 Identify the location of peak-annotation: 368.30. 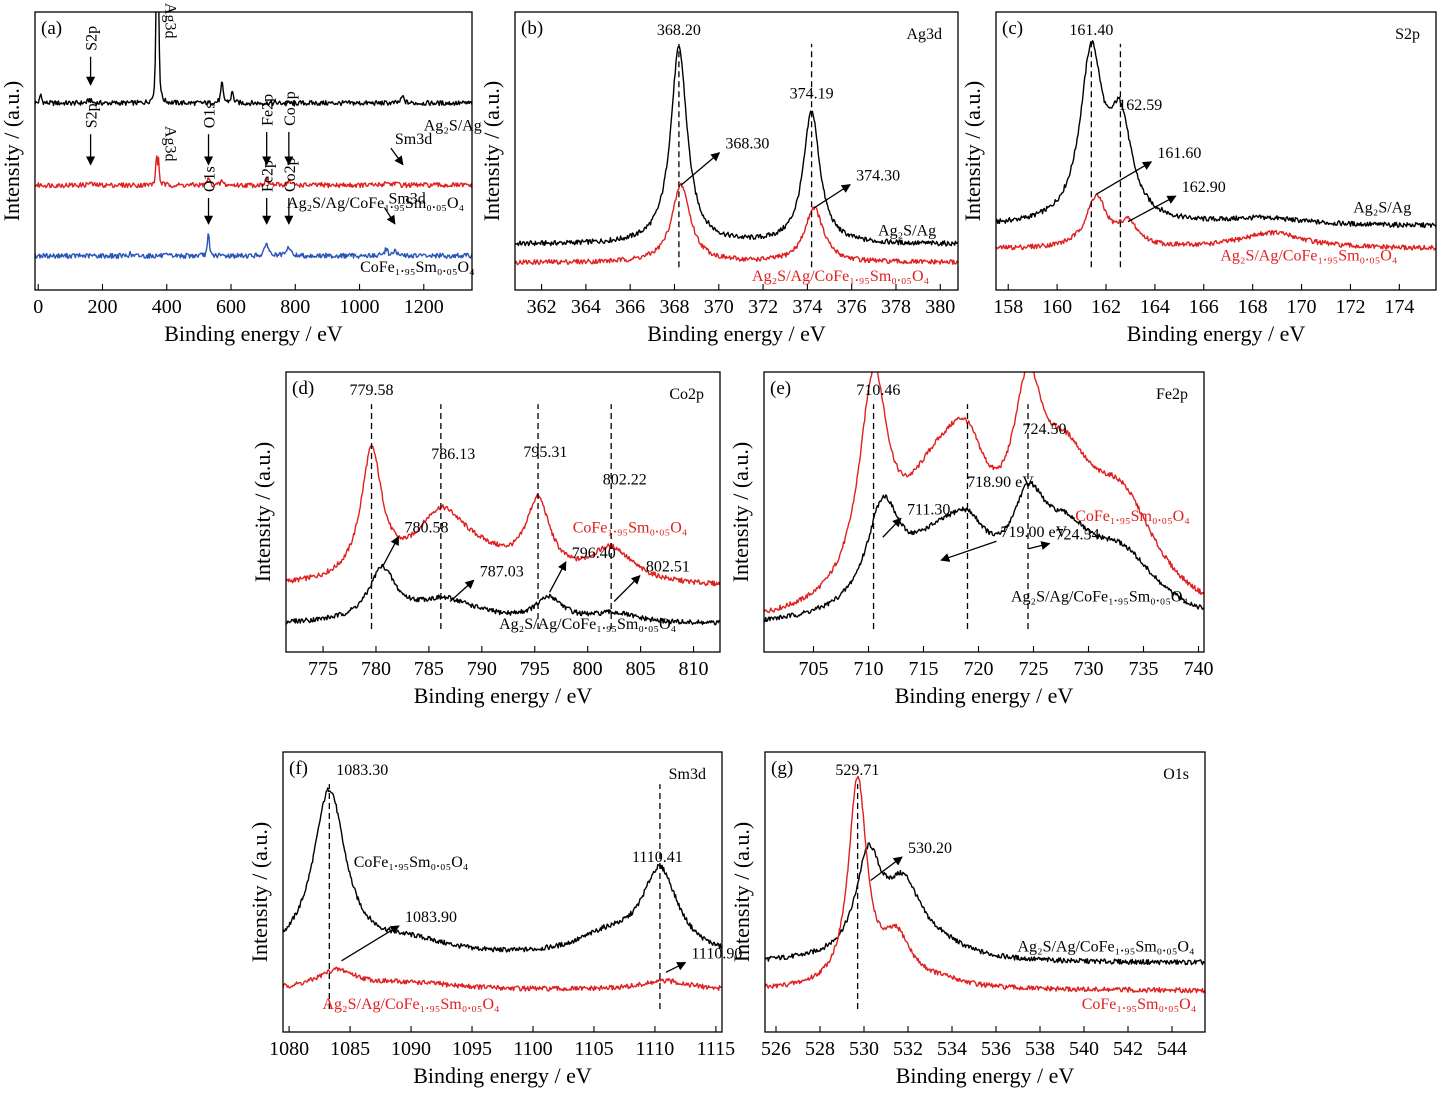
(747, 144).